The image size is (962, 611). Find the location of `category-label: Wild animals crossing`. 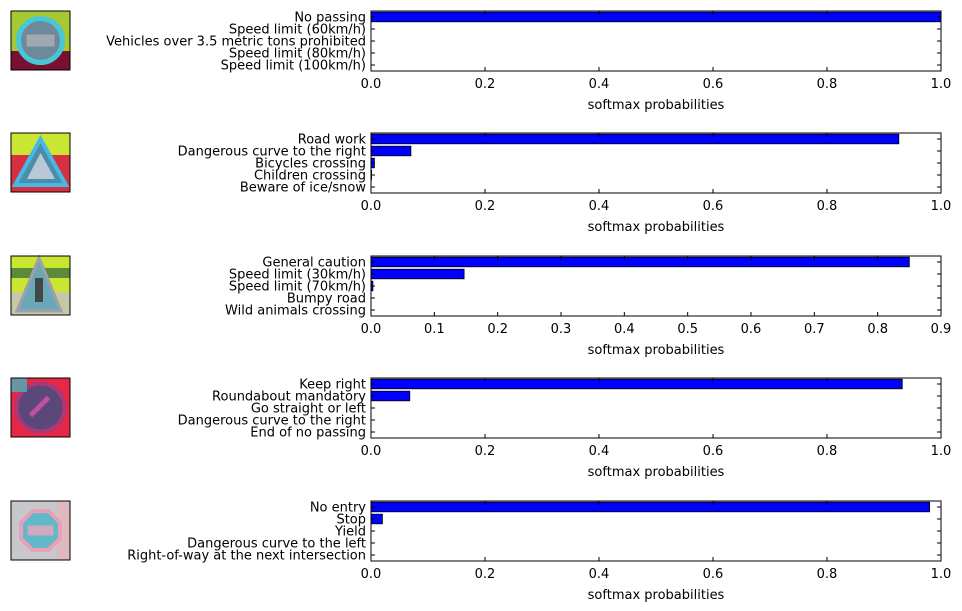

category-label: Wild animals crossing is located at coordinates (295, 311).